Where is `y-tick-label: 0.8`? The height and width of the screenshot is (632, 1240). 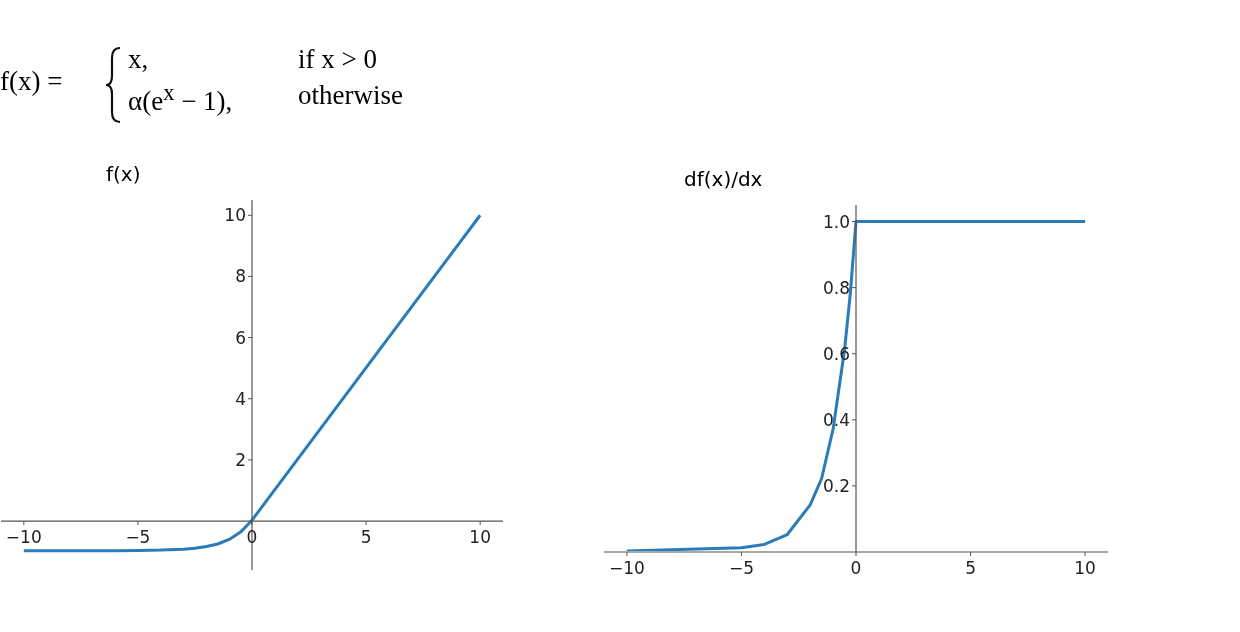 y-tick-label: 0.8 is located at coordinates (836, 287).